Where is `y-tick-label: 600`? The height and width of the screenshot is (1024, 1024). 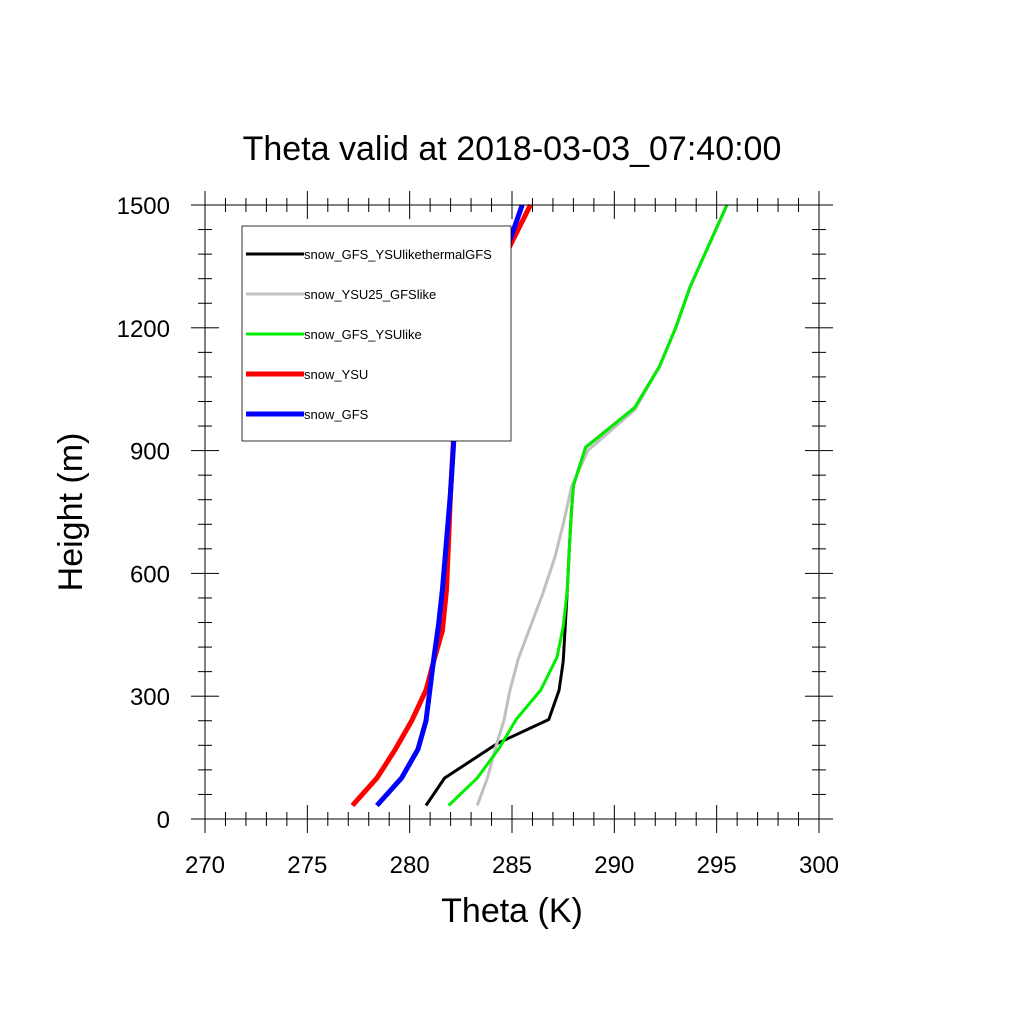 y-tick-label: 600 is located at coordinates (150, 574).